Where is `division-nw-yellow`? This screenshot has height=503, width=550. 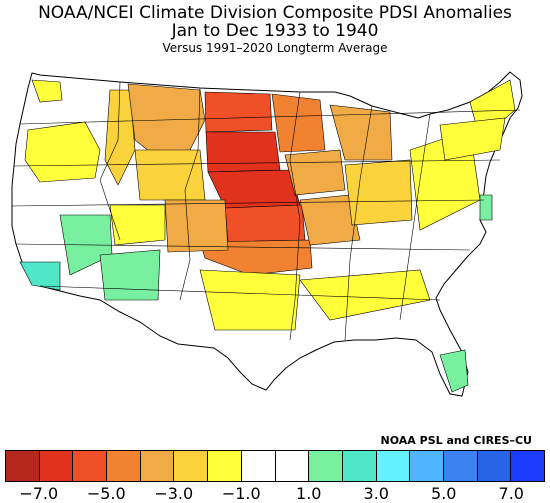 division-nw-yellow is located at coordinates (62, 152).